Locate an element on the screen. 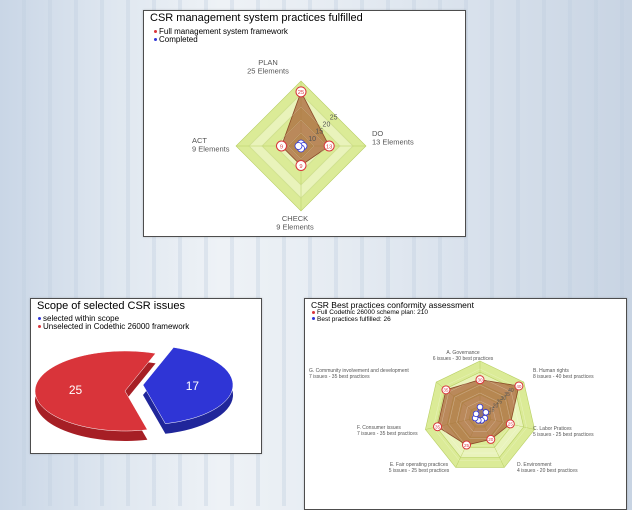 The width and height of the screenshot is (632, 510). pie-chart-scope: 25 17 is located at coordinates (134, 394).